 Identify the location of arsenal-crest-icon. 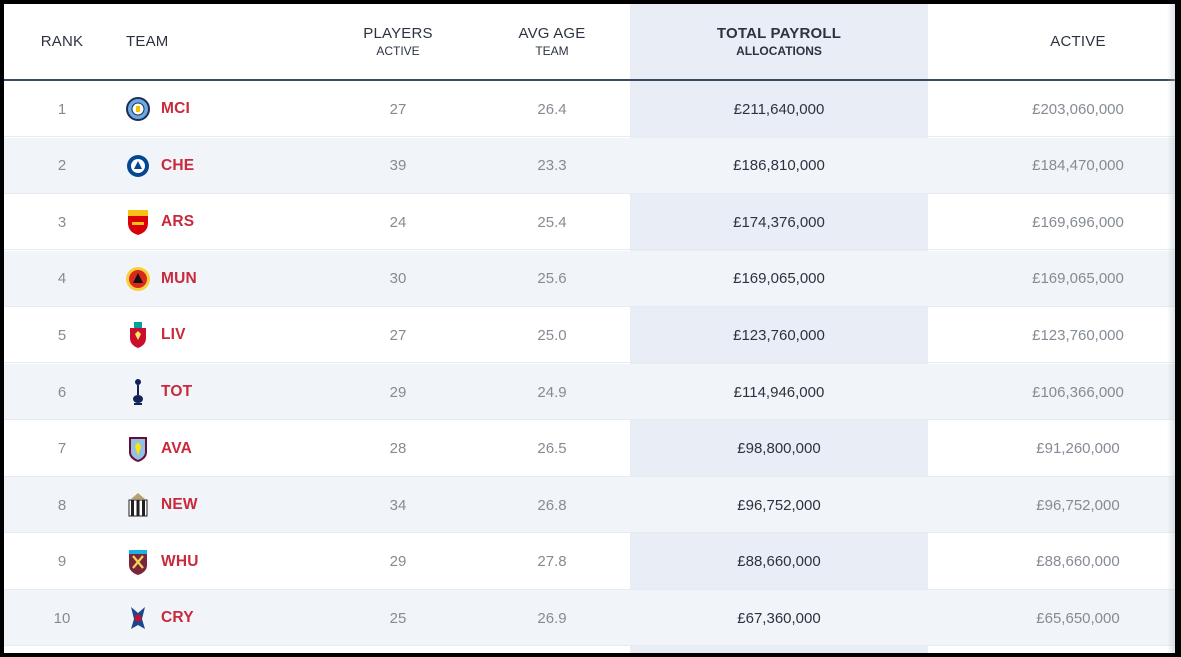
(138, 222).